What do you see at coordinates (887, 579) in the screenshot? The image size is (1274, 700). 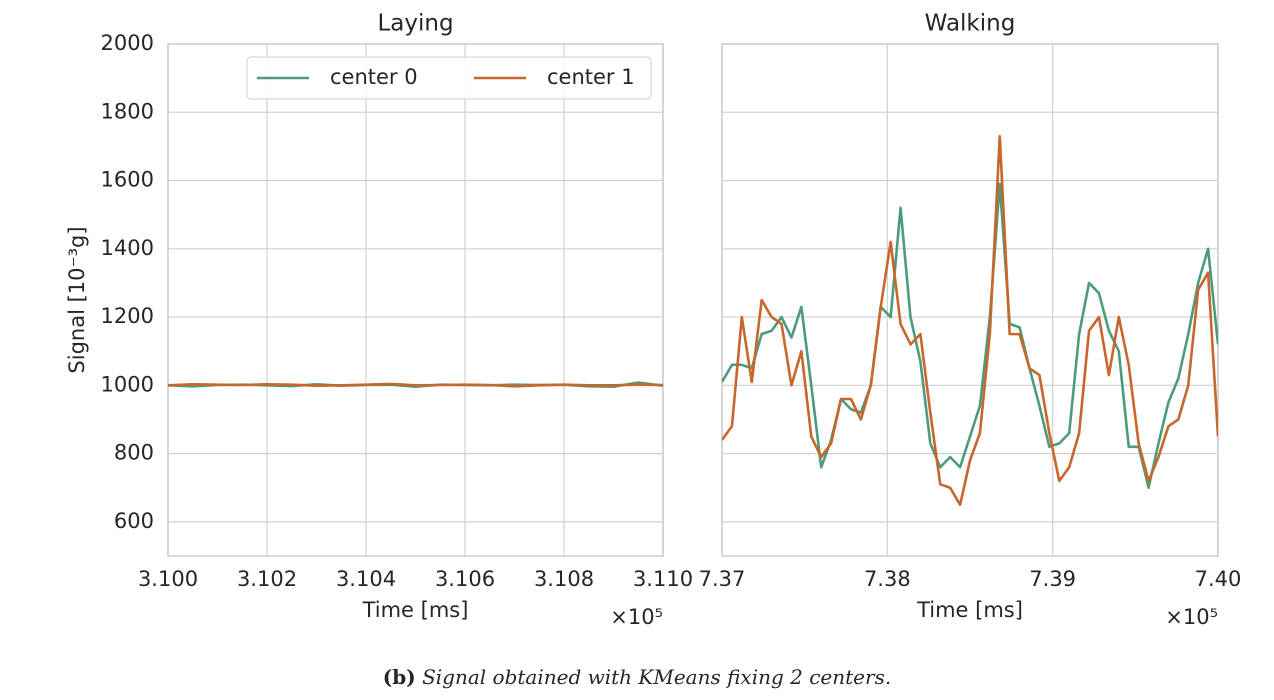 I see `x-tick-label: 7.38` at bounding box center [887, 579].